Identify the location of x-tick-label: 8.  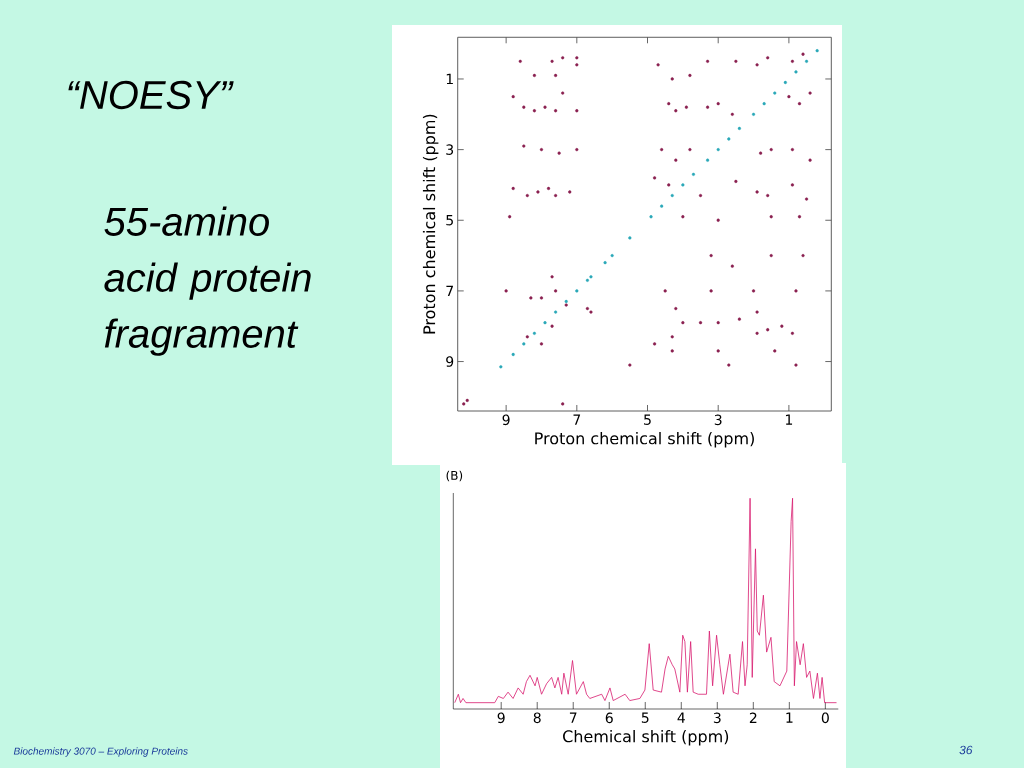
(537, 718).